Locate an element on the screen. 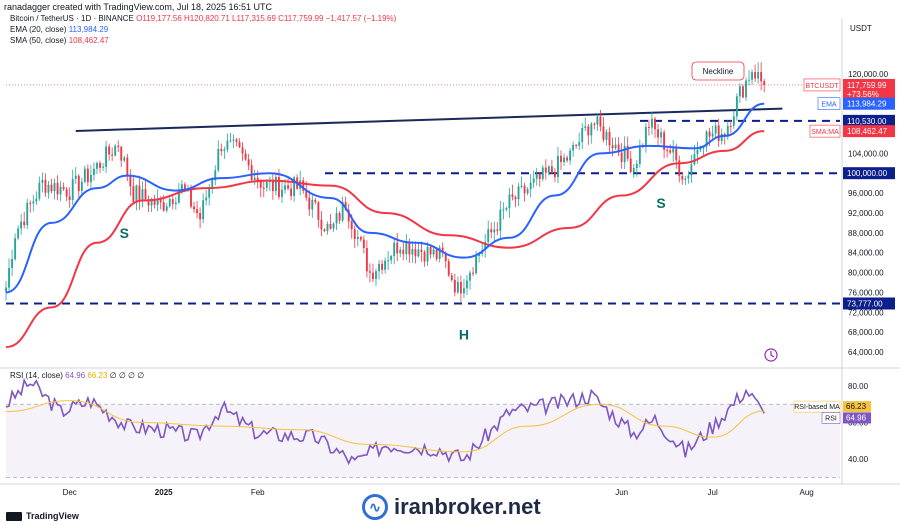 Image resolution: width=900 pixels, height=525 pixels. price-tick-label: 80,000.00 is located at coordinates (866, 273).